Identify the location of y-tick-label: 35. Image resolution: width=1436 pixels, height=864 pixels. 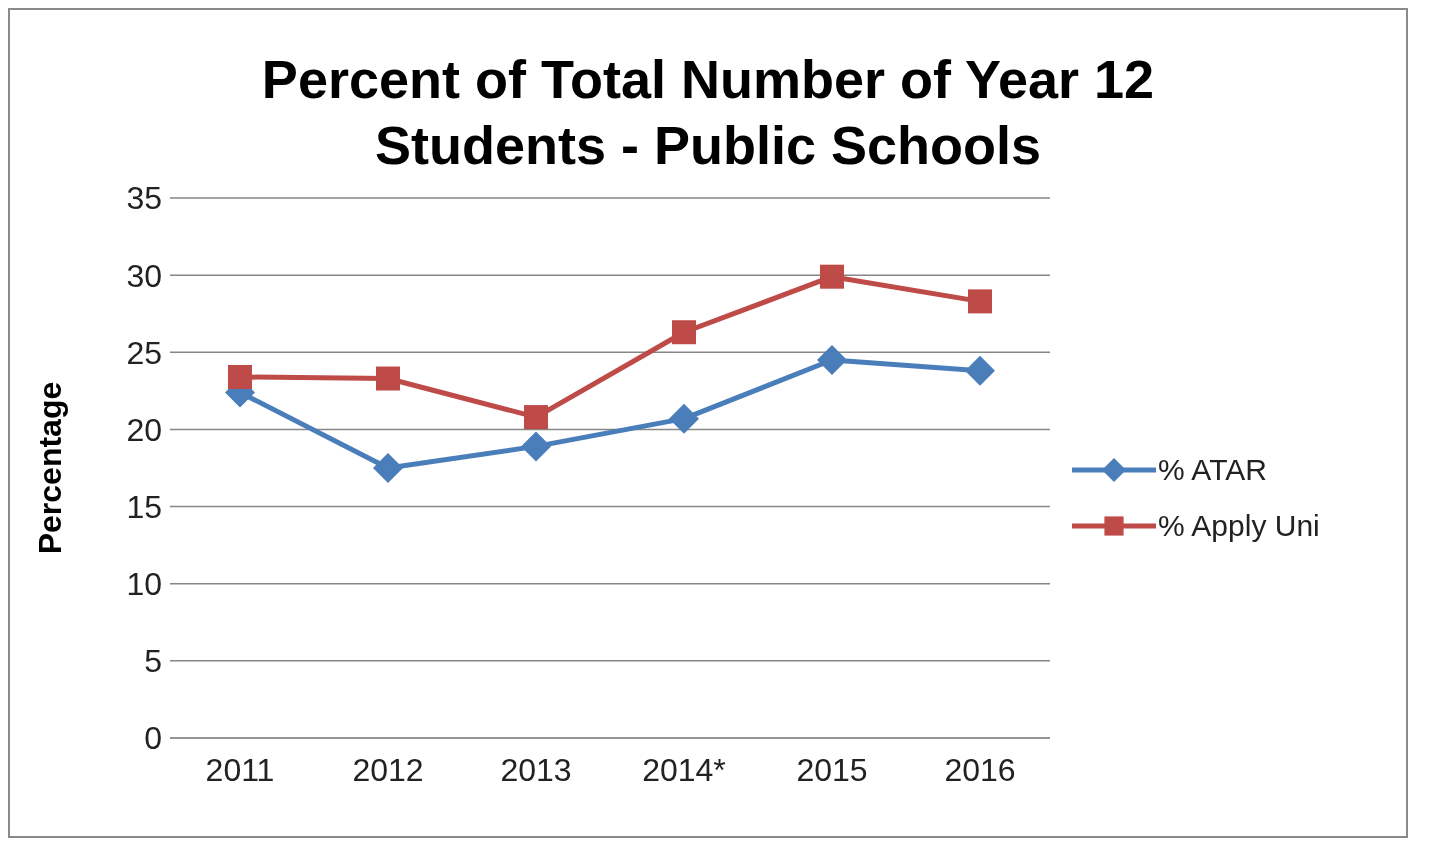
(144, 198).